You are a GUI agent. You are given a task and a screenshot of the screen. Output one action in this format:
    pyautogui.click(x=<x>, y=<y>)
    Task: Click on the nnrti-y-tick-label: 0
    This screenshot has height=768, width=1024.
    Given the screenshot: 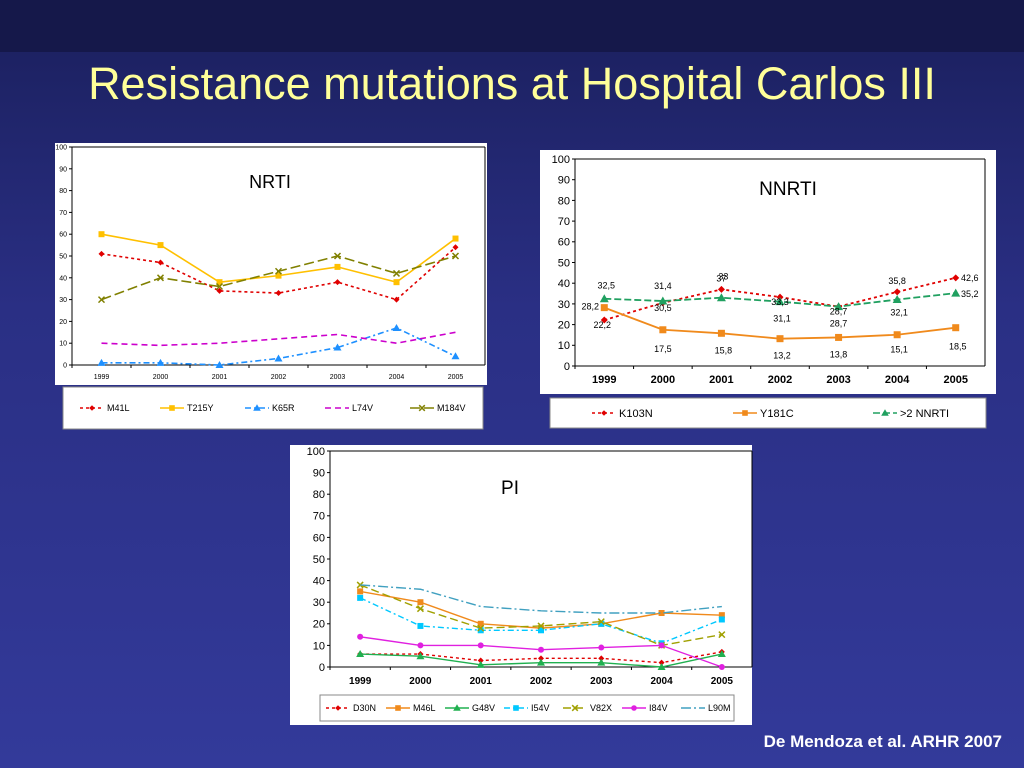 What is the action you would take?
    pyautogui.click(x=567, y=367)
    